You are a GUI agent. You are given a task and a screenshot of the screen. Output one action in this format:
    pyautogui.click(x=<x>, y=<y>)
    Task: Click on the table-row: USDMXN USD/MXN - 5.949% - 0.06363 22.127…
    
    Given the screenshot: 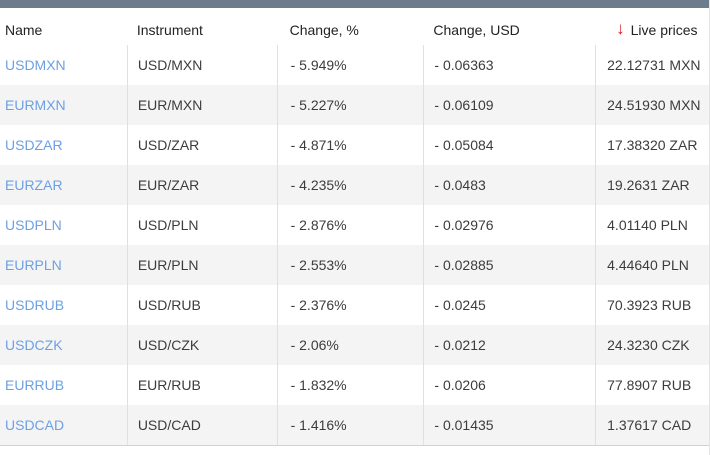 What is the action you would take?
    pyautogui.click(x=354, y=65)
    